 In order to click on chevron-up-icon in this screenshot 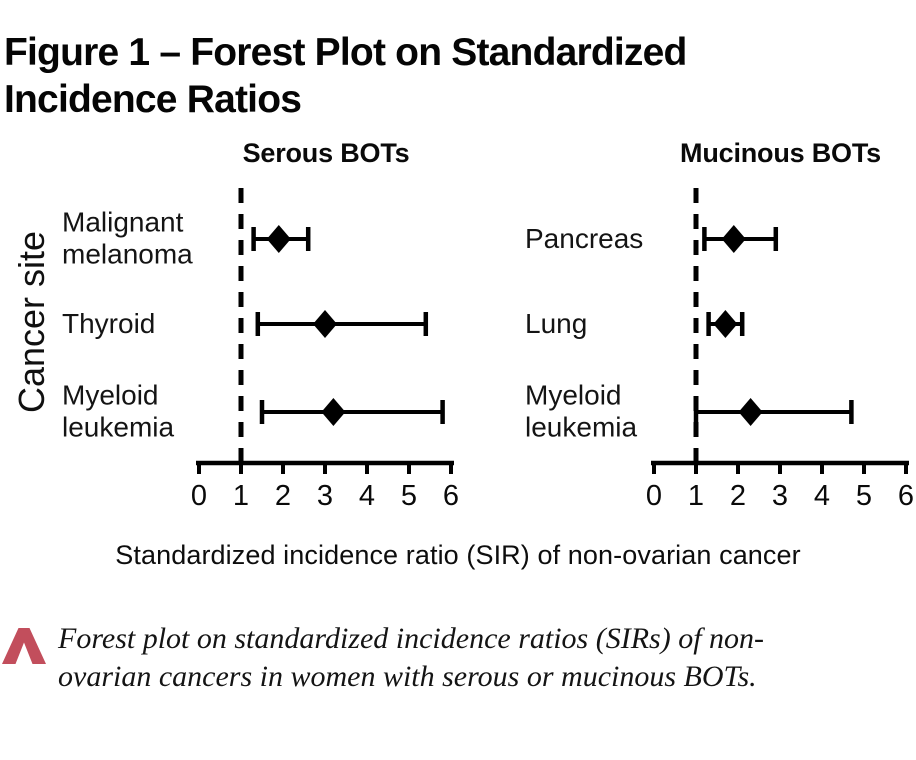, I will do `click(24, 646)`.